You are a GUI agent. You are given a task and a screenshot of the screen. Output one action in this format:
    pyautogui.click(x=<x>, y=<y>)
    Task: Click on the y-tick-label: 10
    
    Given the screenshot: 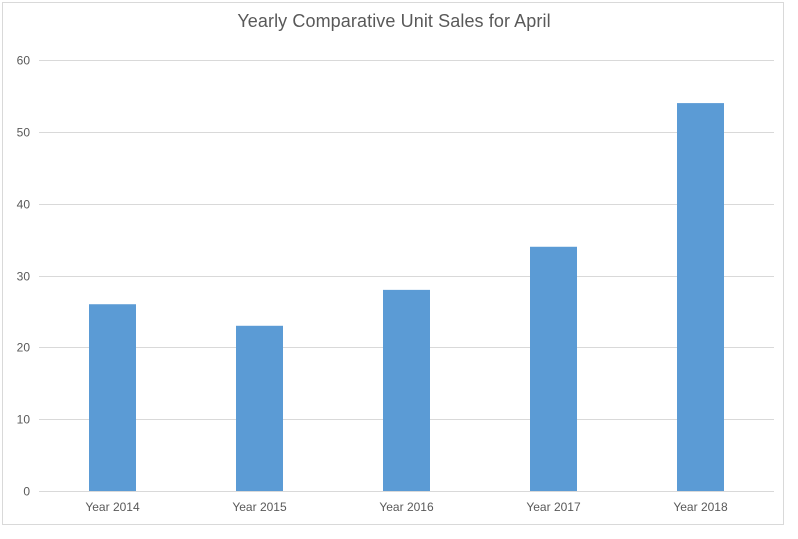 What is the action you would take?
    pyautogui.click(x=24, y=420)
    